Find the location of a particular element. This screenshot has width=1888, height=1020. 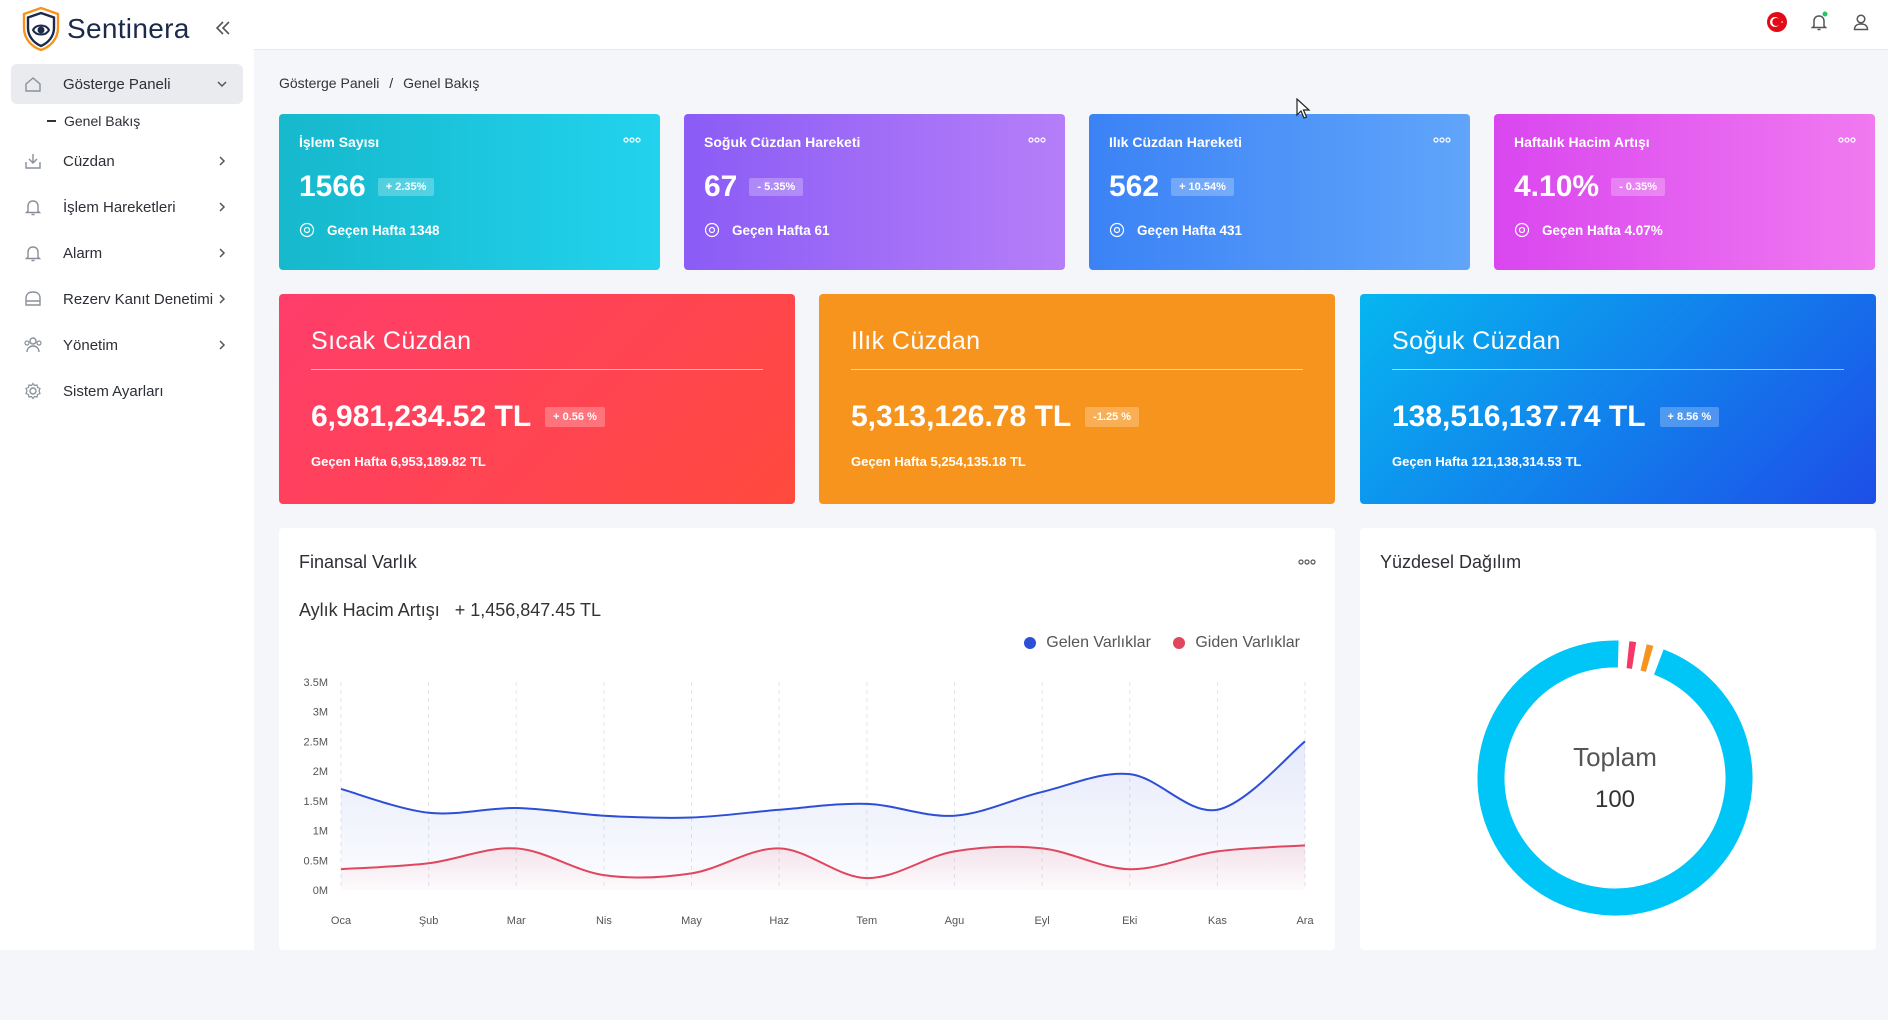

dashboard-icon is located at coordinates (33, 84).